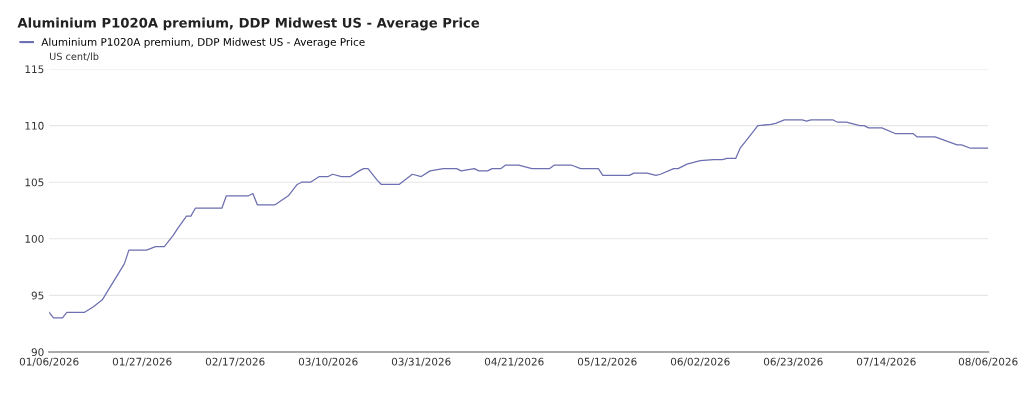  I want to click on y-tick-label: 110, so click(34, 125).